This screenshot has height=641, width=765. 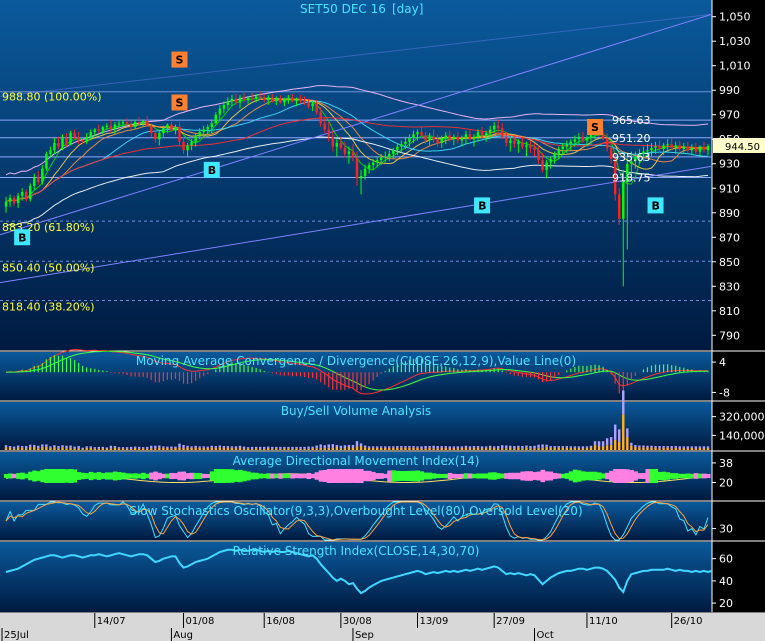 I want to click on date-label: 27/09, so click(x=510, y=621).